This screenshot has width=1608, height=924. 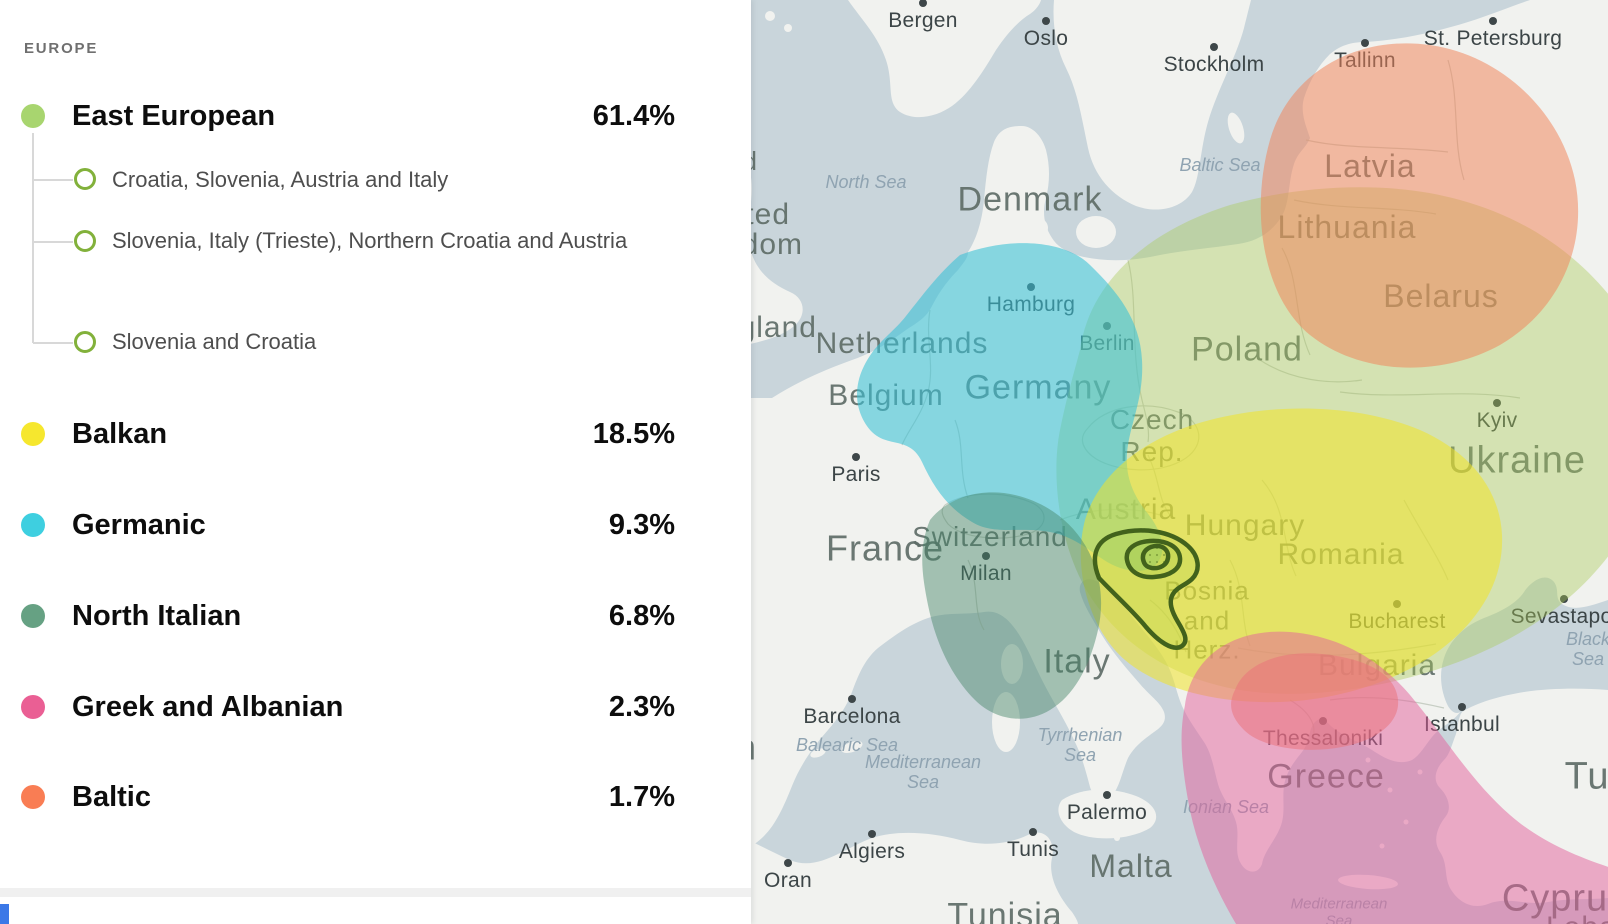 What do you see at coordinates (1326, 776) in the screenshot?
I see `map-country-label: Greece` at bounding box center [1326, 776].